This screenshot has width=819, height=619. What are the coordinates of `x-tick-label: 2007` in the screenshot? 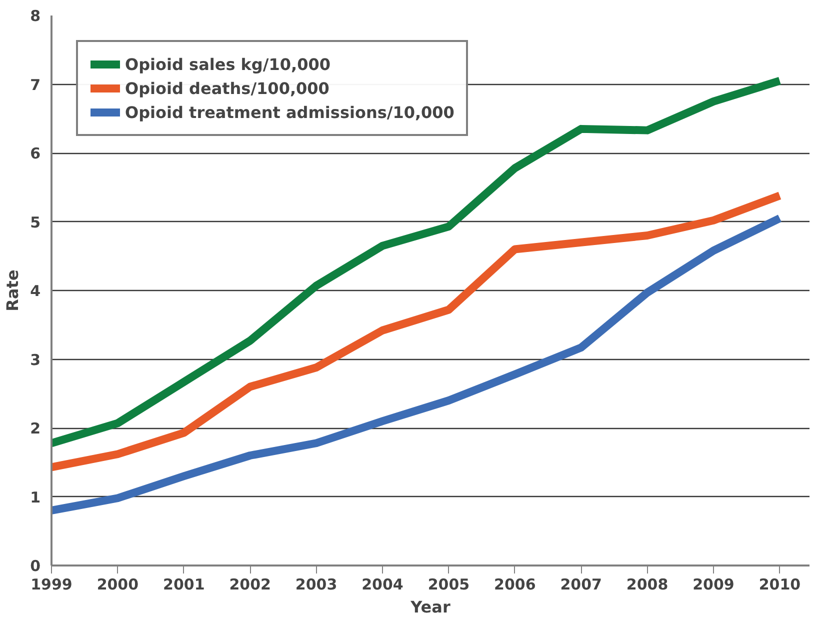 It's located at (581, 585).